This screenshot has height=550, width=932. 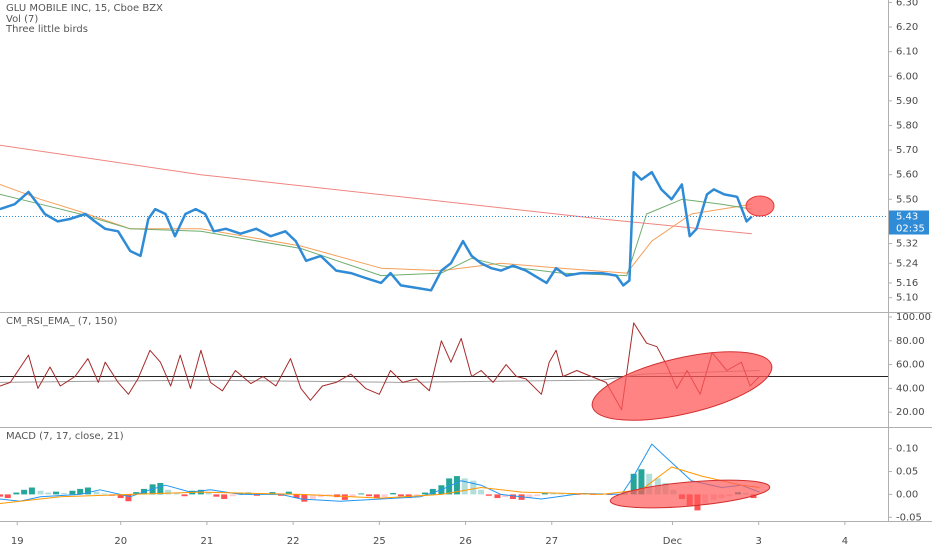 What do you see at coordinates (120, 541) in the screenshot?
I see `x-tick-label: 20` at bounding box center [120, 541].